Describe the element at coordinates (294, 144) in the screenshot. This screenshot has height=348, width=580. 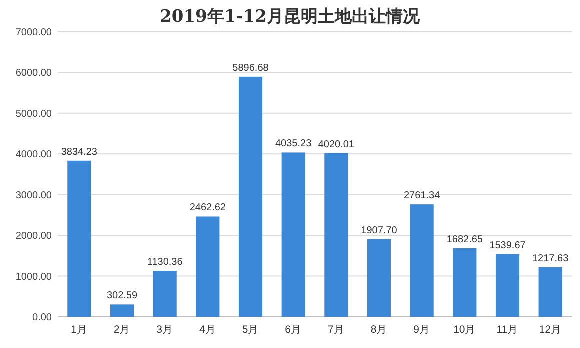
I see `data-label: 4035.23` at that location.